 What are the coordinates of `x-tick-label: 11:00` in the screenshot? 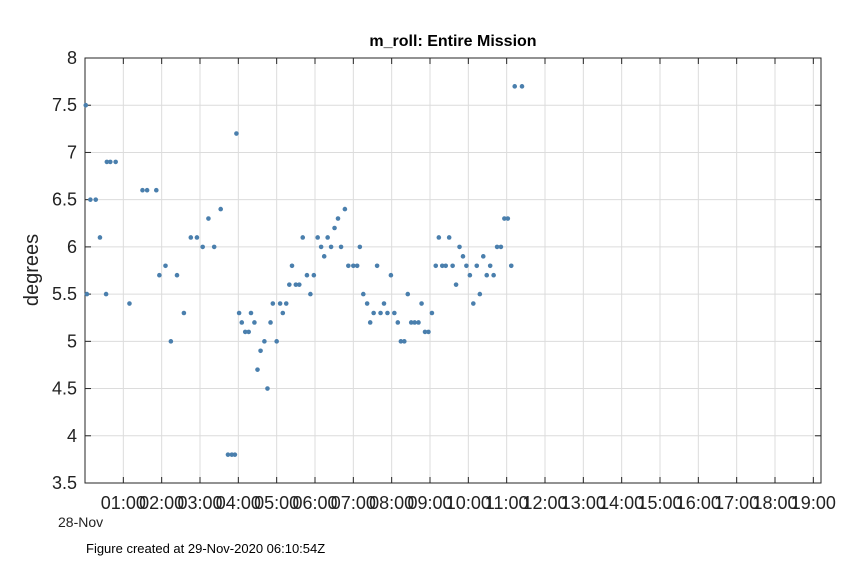 It's located at (507, 503).